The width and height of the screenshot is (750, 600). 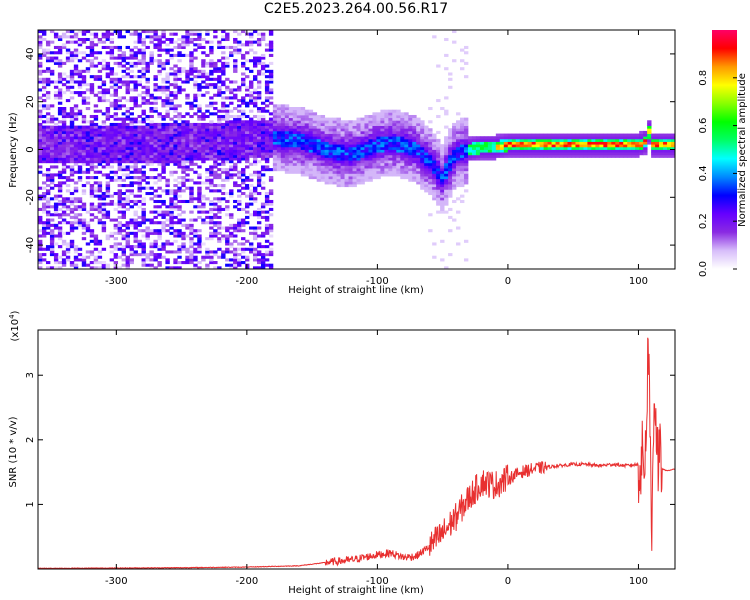 I want to click on spectrogram-xtick-label: -100, so click(x=377, y=281).